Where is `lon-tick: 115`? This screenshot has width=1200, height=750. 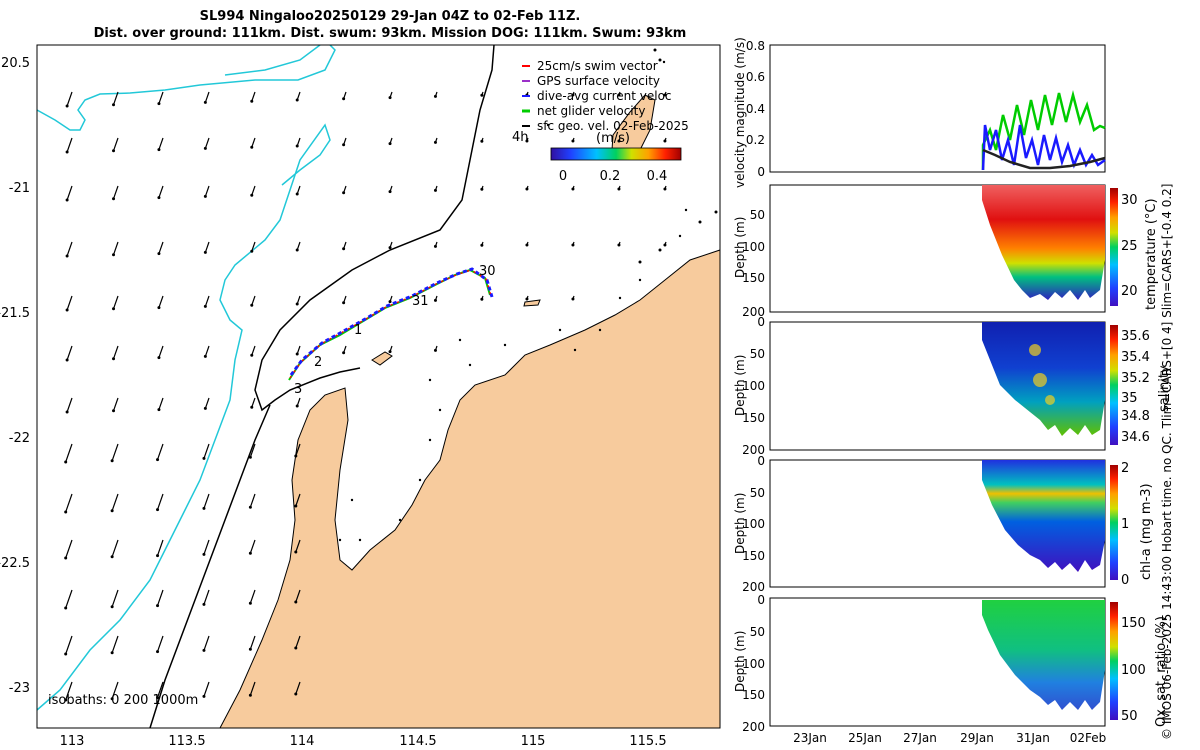 lon-tick: 115 is located at coordinates (533, 741).